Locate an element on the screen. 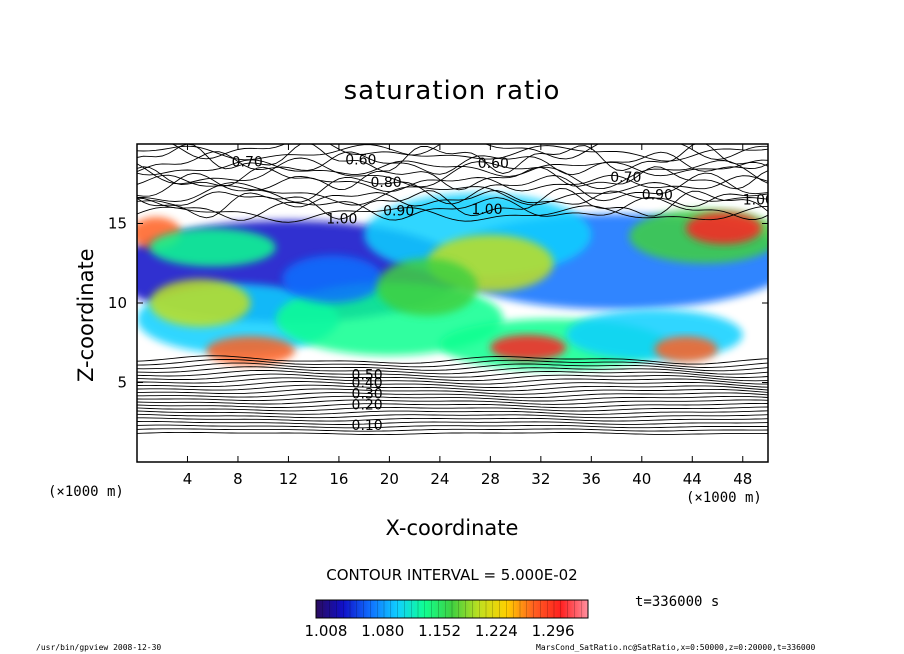  contour-value-label: 0.80 is located at coordinates (385, 183).